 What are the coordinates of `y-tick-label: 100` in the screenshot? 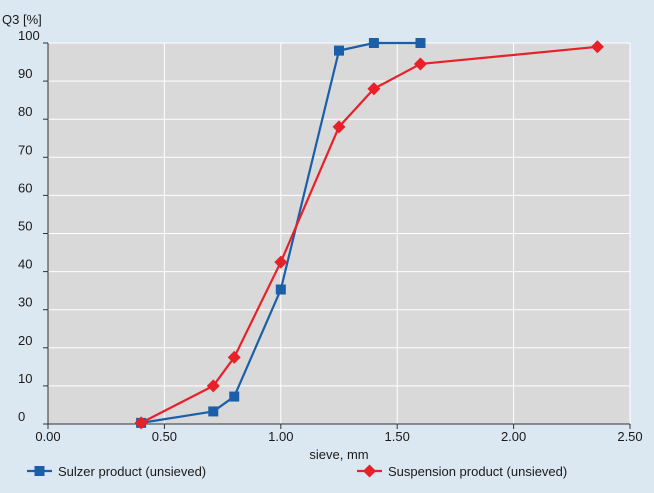 It's located at (29, 35).